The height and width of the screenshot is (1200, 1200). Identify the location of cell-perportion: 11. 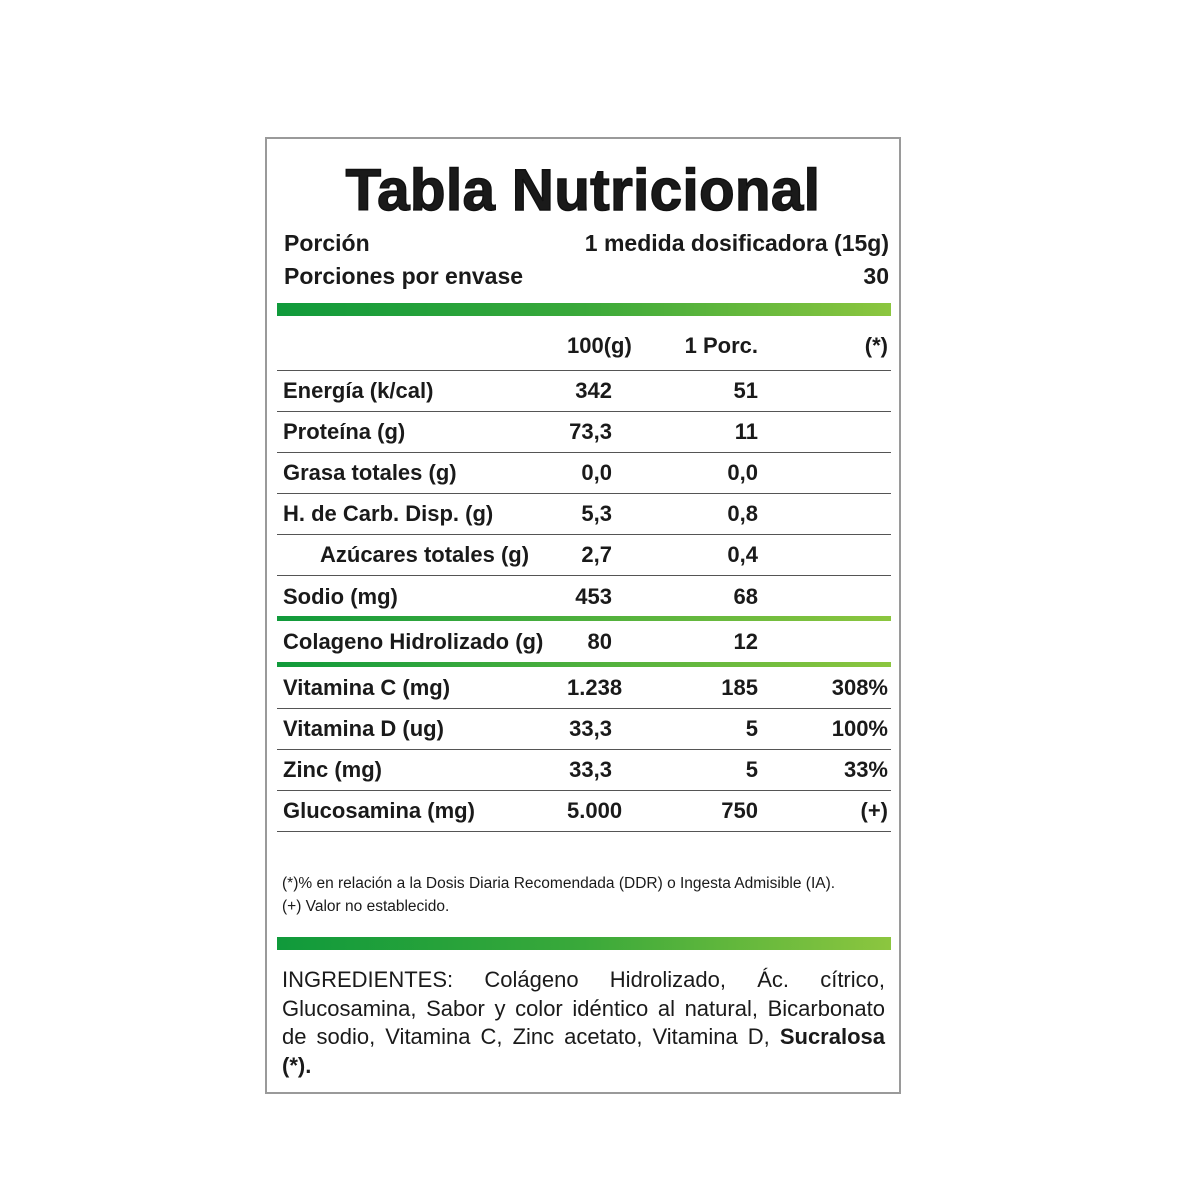
(746, 431).